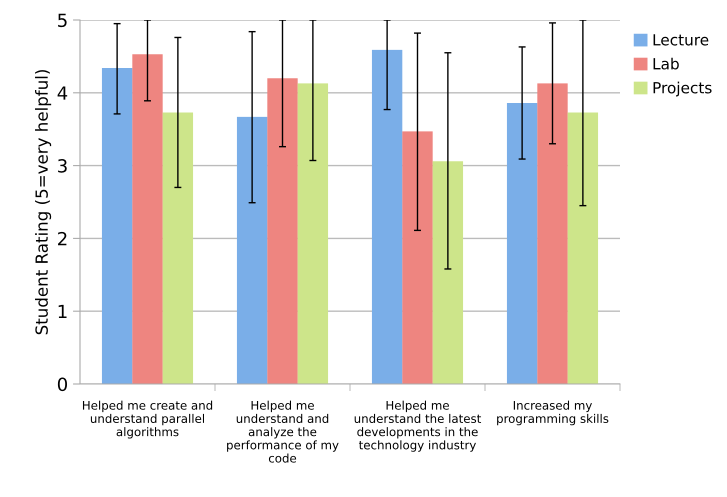 The height and width of the screenshot is (497, 727). I want to click on y-tick-label: 5, so click(62, 21).